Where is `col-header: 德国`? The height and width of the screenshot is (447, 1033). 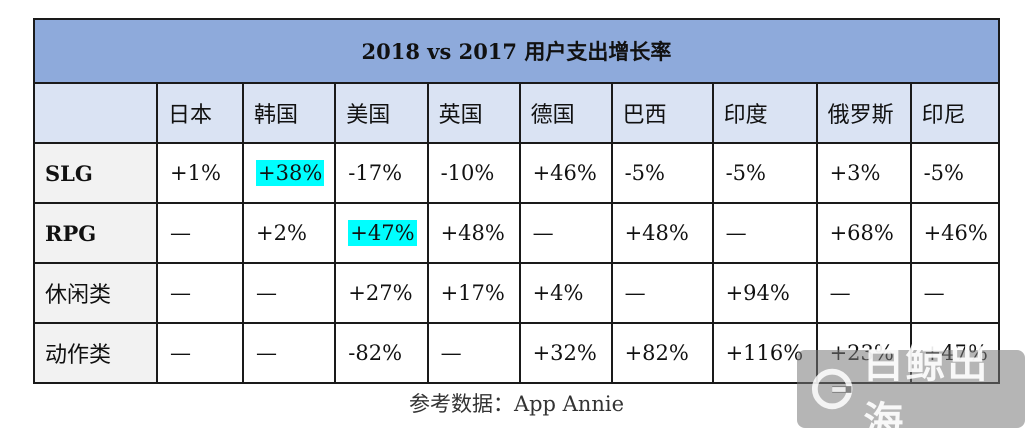 col-header: 德国 is located at coordinates (565, 113).